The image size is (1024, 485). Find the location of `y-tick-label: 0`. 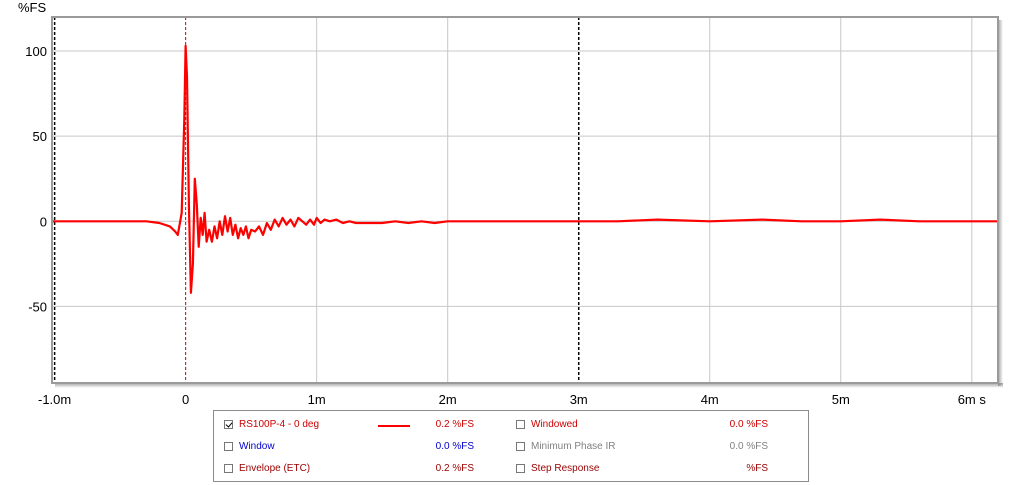

y-tick-label: 0 is located at coordinates (43, 221).